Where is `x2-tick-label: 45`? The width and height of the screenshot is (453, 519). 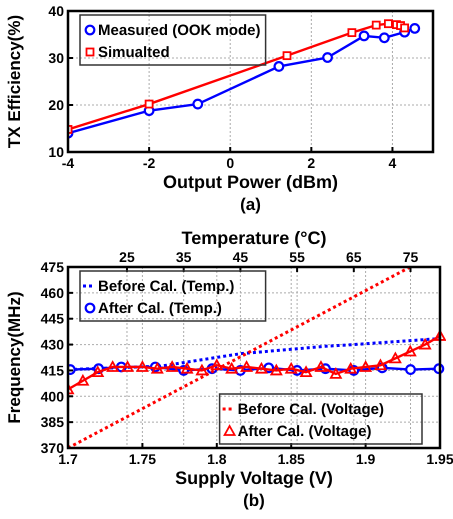 x2-tick-label: 45 is located at coordinates (240, 257).